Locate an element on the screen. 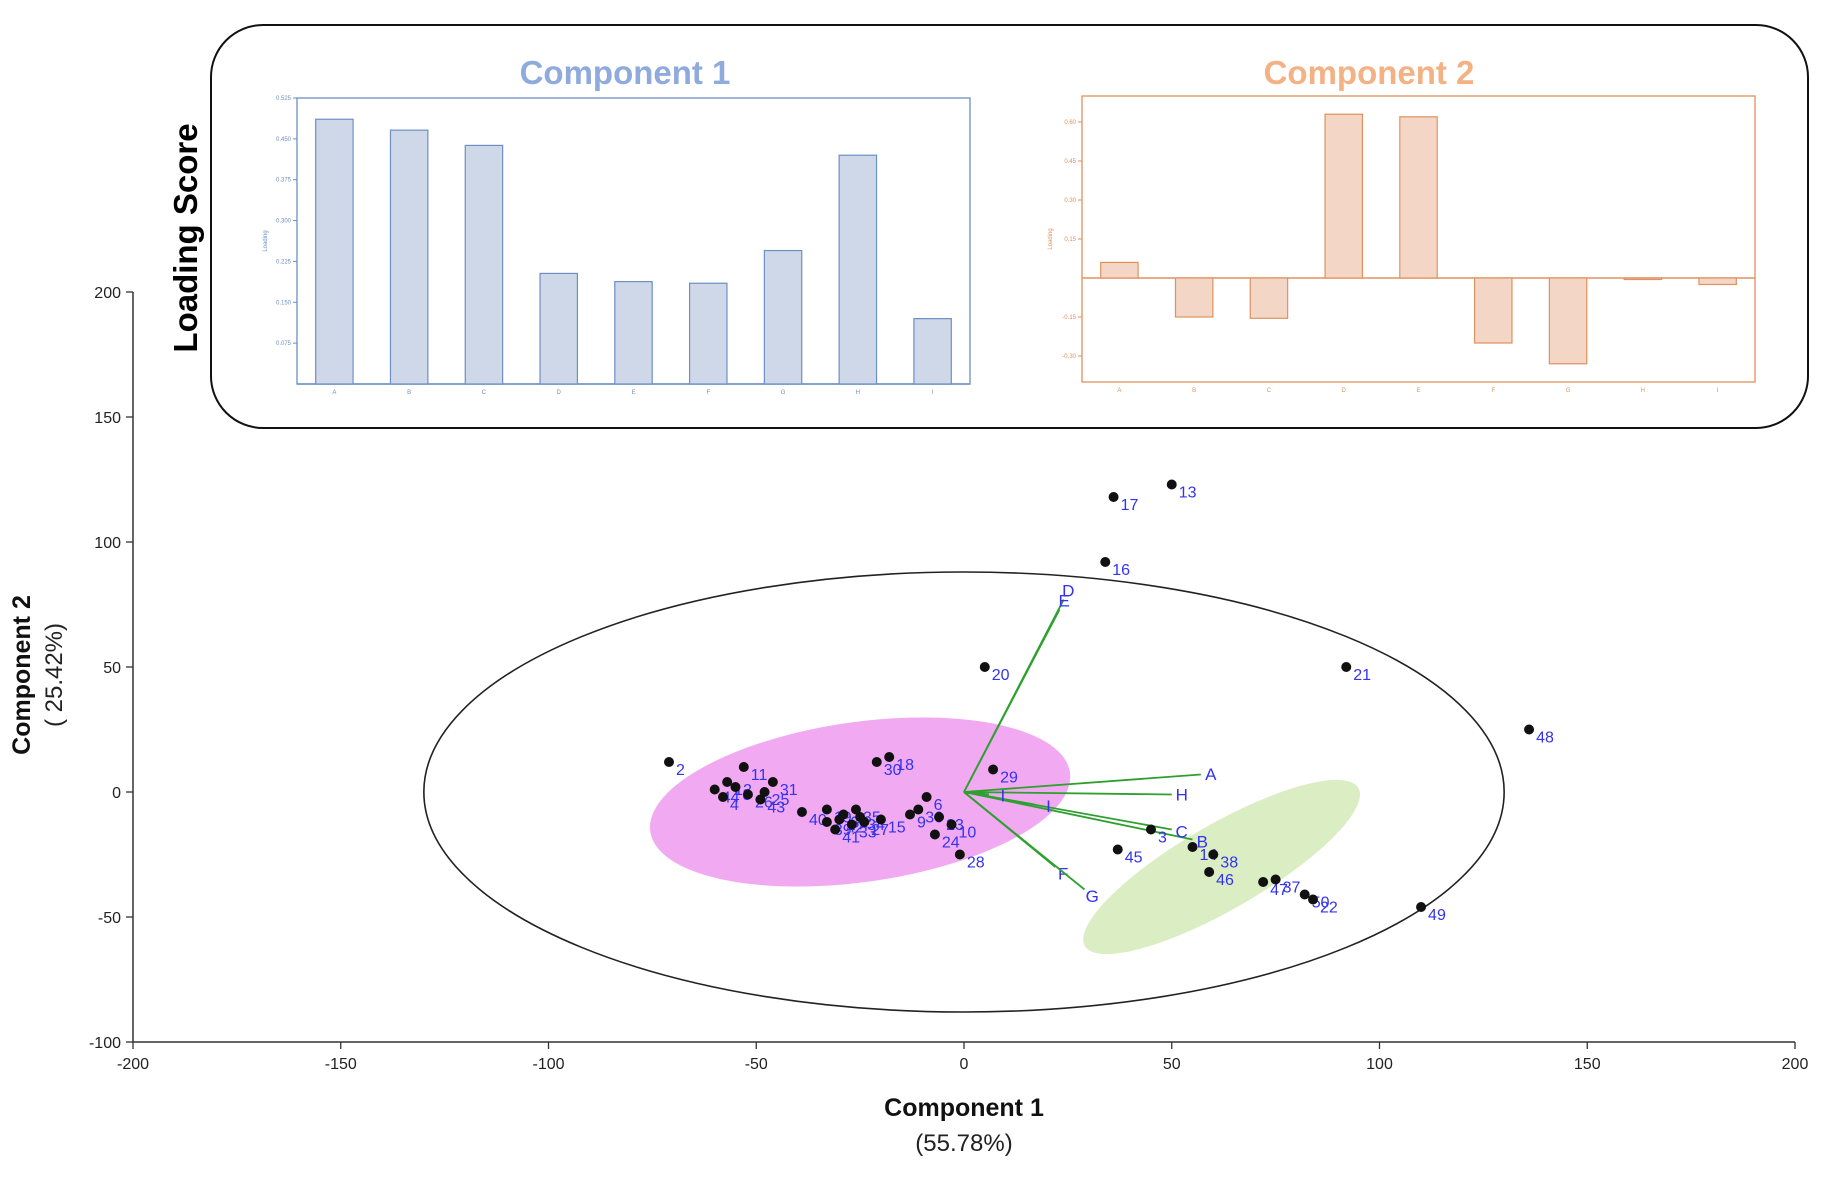  bar-chart-2-title: Component 2 is located at coordinates (1369, 72).